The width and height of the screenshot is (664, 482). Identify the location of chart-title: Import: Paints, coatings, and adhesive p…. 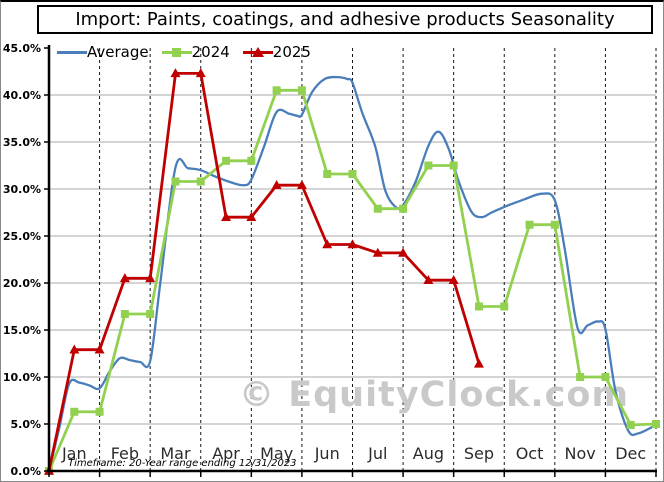
(345, 19).